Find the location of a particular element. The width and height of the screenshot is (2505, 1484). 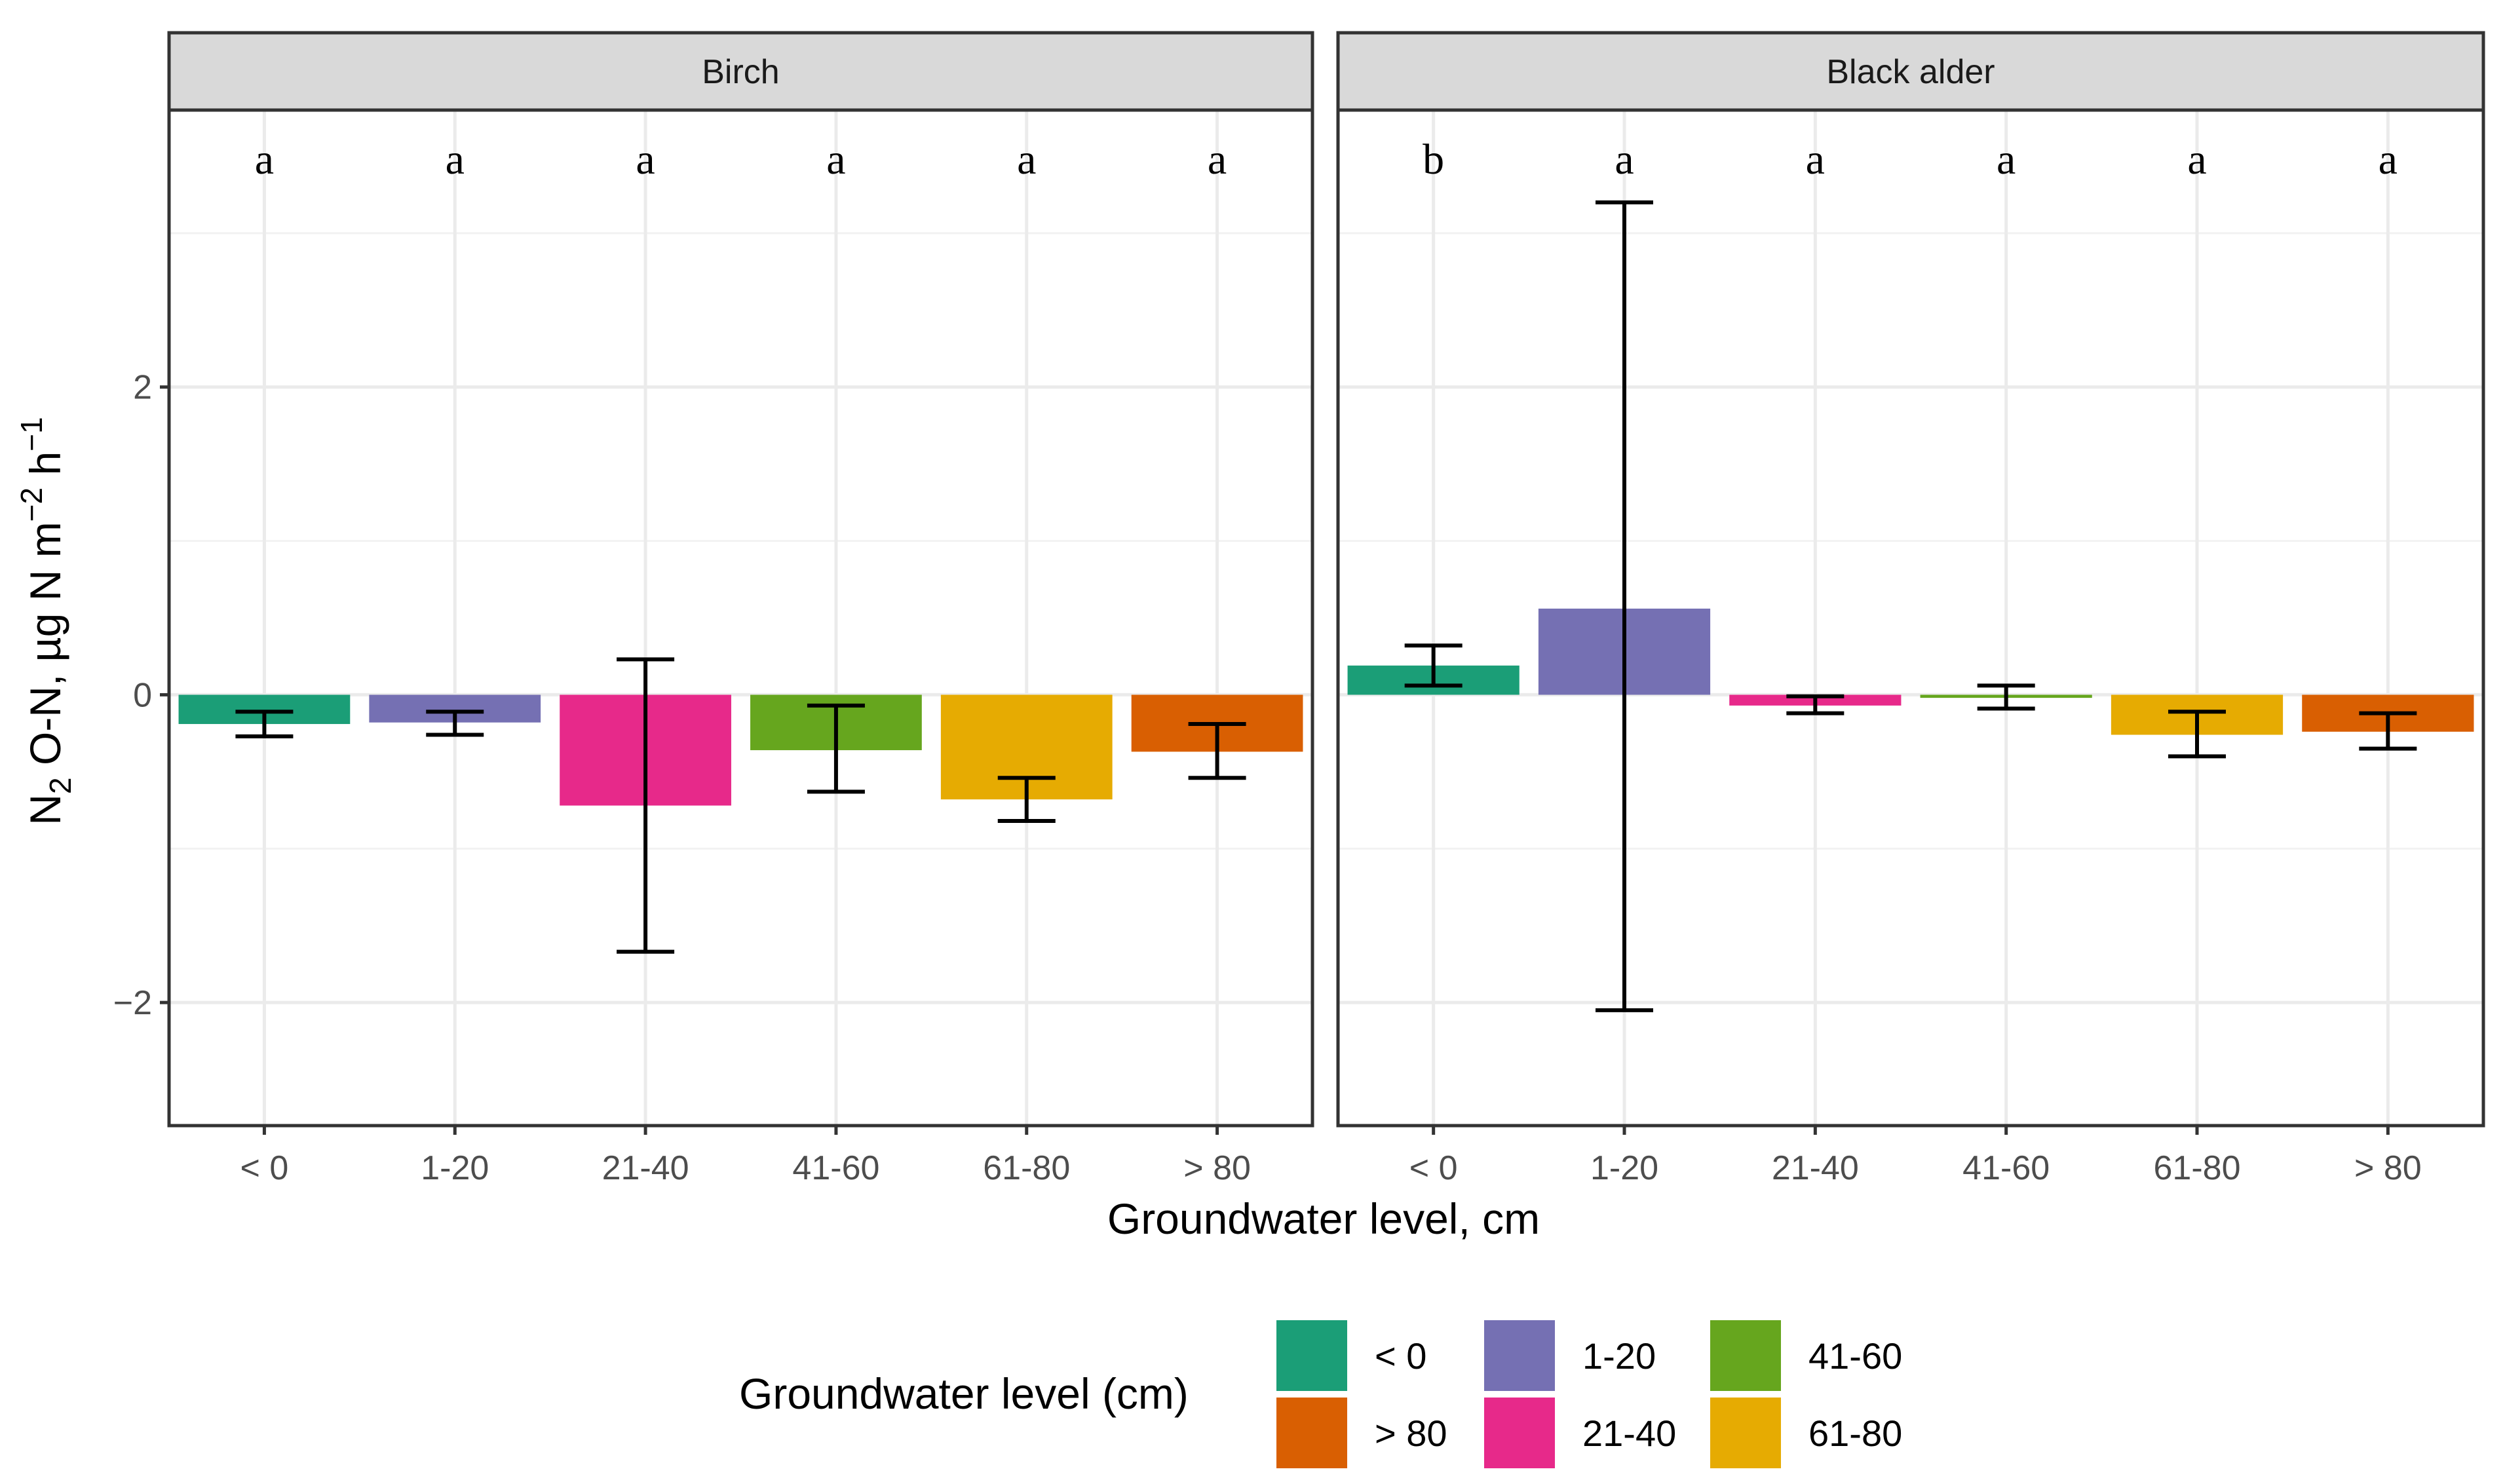

y-title-superscript: −2 is located at coordinates (31, 505).